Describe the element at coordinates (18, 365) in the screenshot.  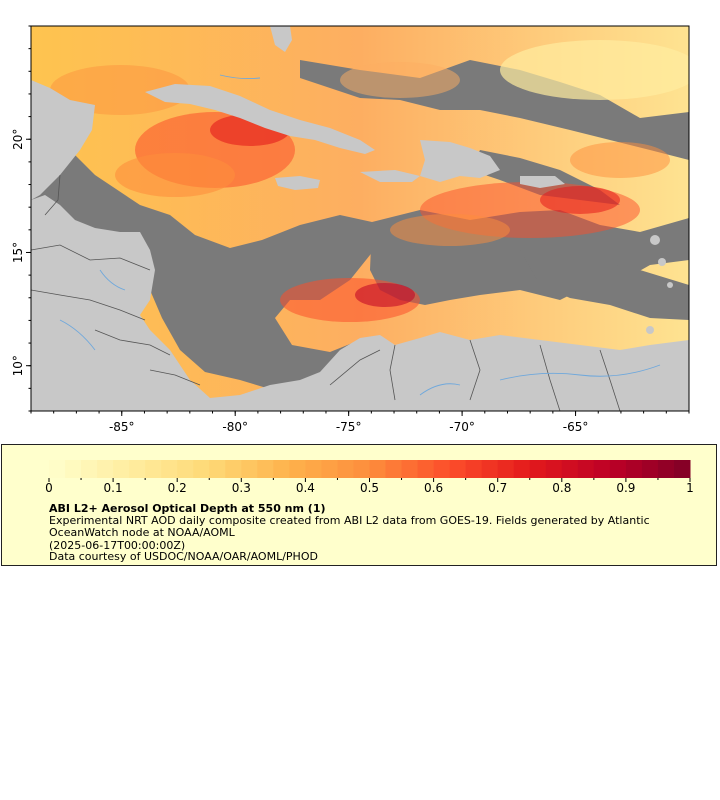
I see `lat-tick-label: 10°` at that location.